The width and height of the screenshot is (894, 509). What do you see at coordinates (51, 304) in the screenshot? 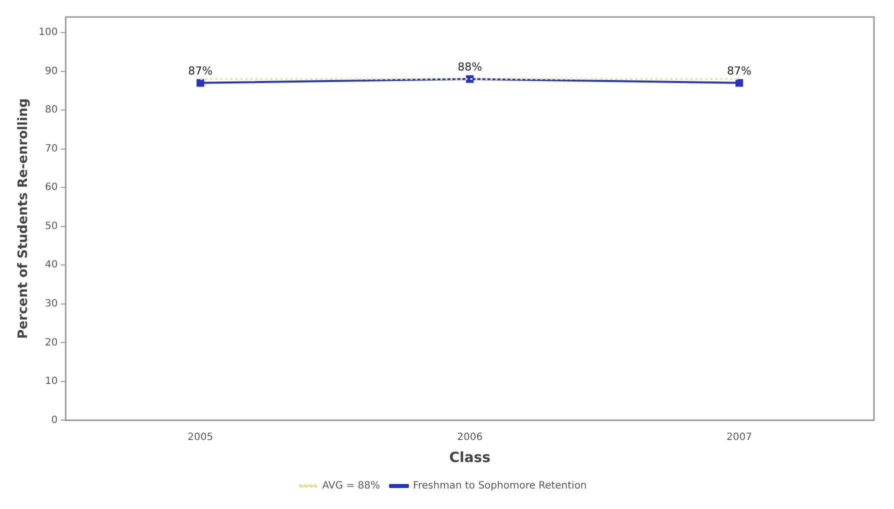
I see `y-tick-label: 30` at bounding box center [51, 304].